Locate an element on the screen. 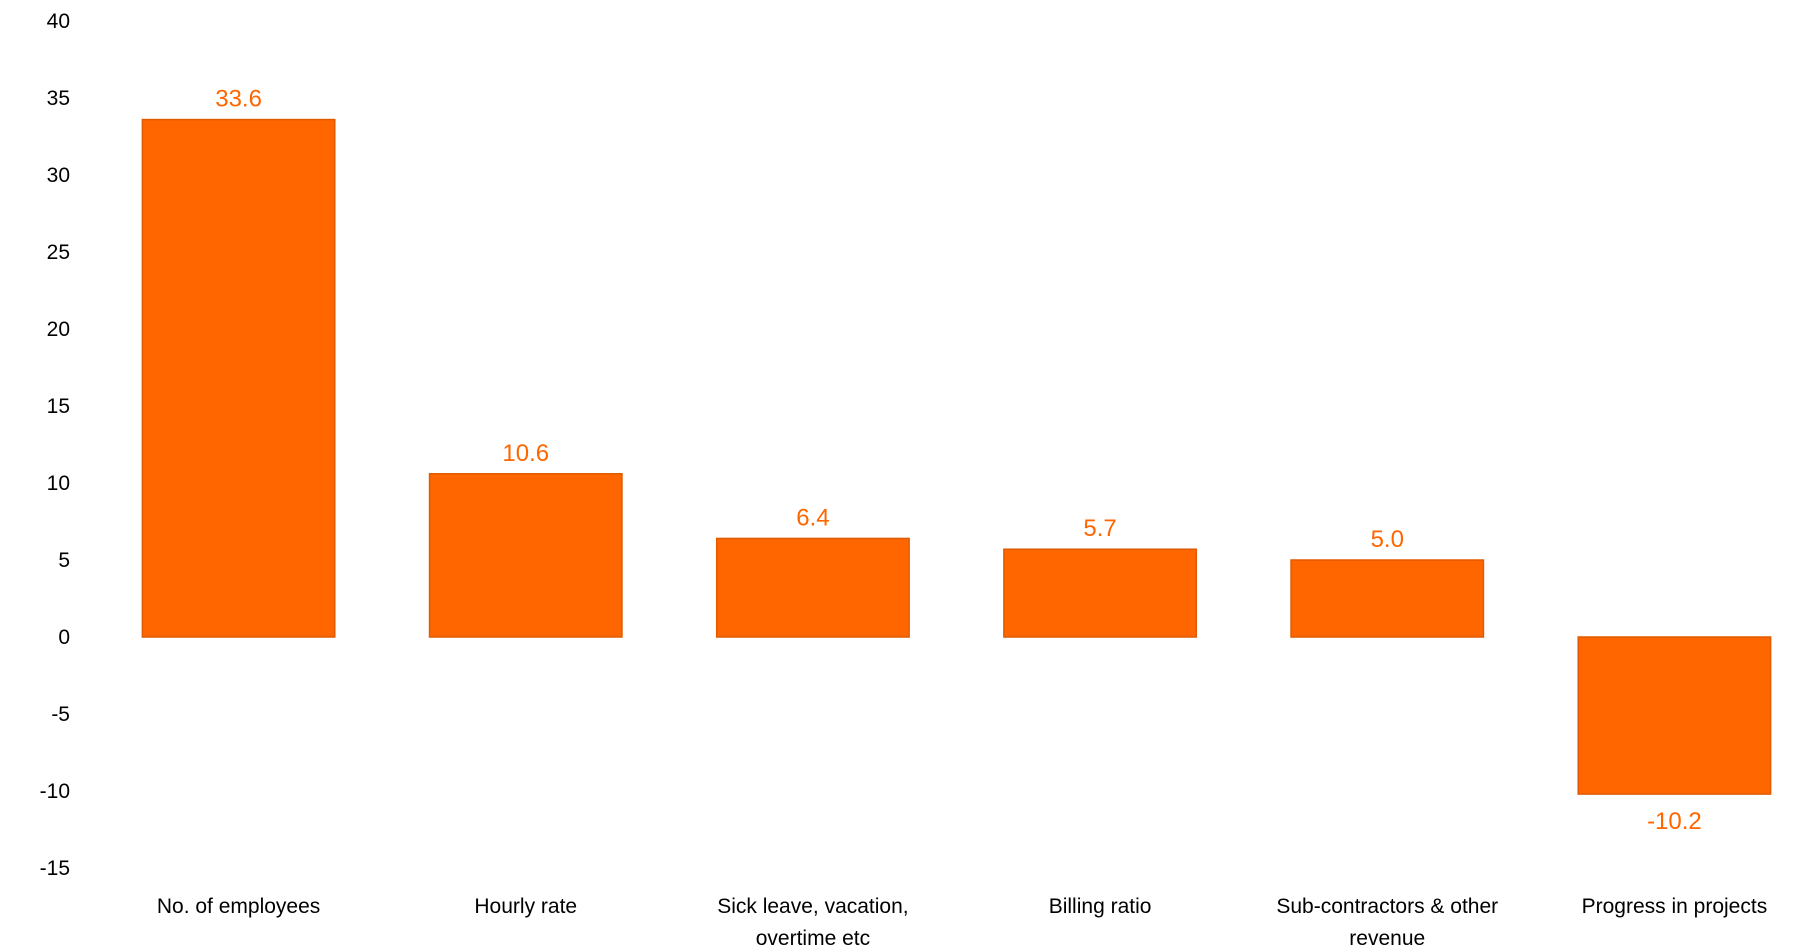  data-label: 10.6 is located at coordinates (525, 453).